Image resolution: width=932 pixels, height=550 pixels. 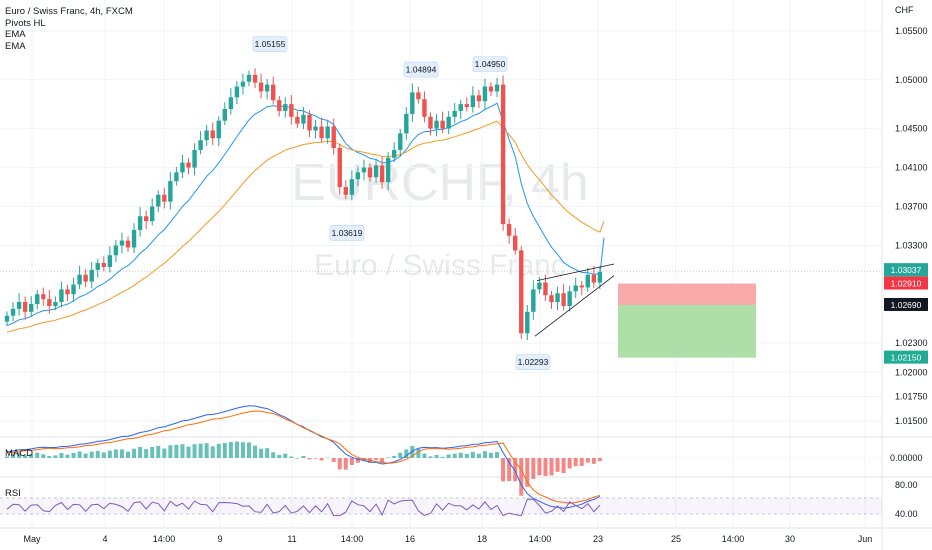 What do you see at coordinates (459, 499) in the screenshot?
I see `rsi-pane: 80.00 40.00` at bounding box center [459, 499].